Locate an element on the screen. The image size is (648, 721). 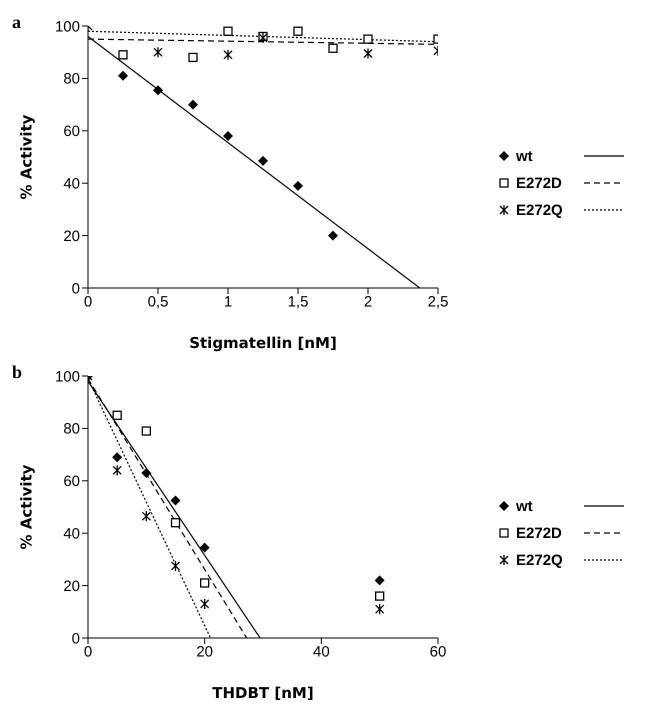
x-tick-label: 2,5 is located at coordinates (438, 302).